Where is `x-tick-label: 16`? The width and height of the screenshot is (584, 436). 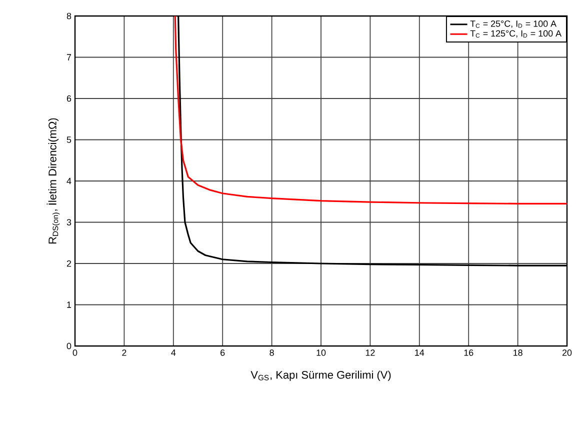
x-tick-label: 16 is located at coordinates (469, 353).